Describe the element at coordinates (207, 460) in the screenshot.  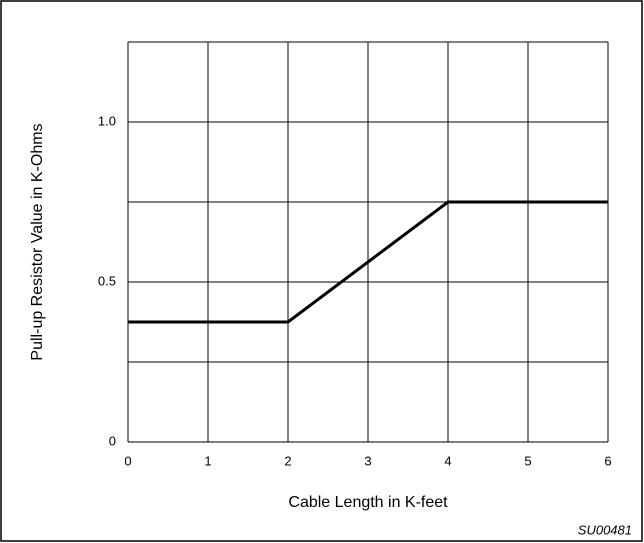
I see `x-tick-label: 1` at that location.